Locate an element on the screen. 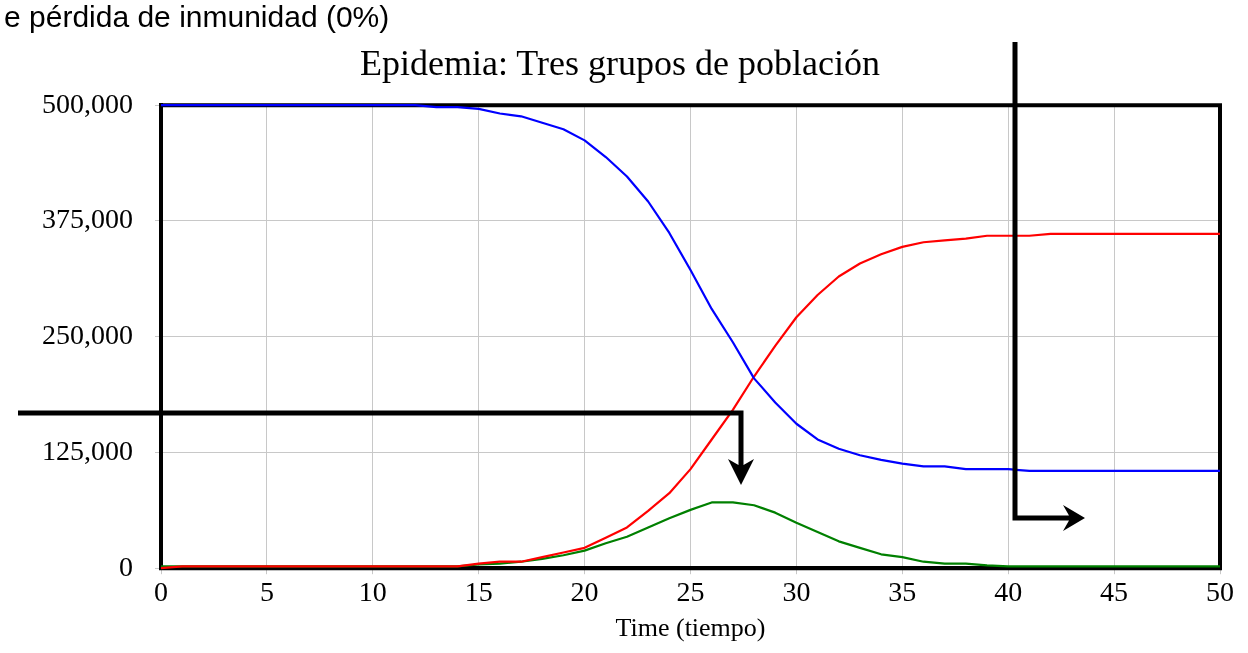  x-tick-label: 15 is located at coordinates (478, 592).